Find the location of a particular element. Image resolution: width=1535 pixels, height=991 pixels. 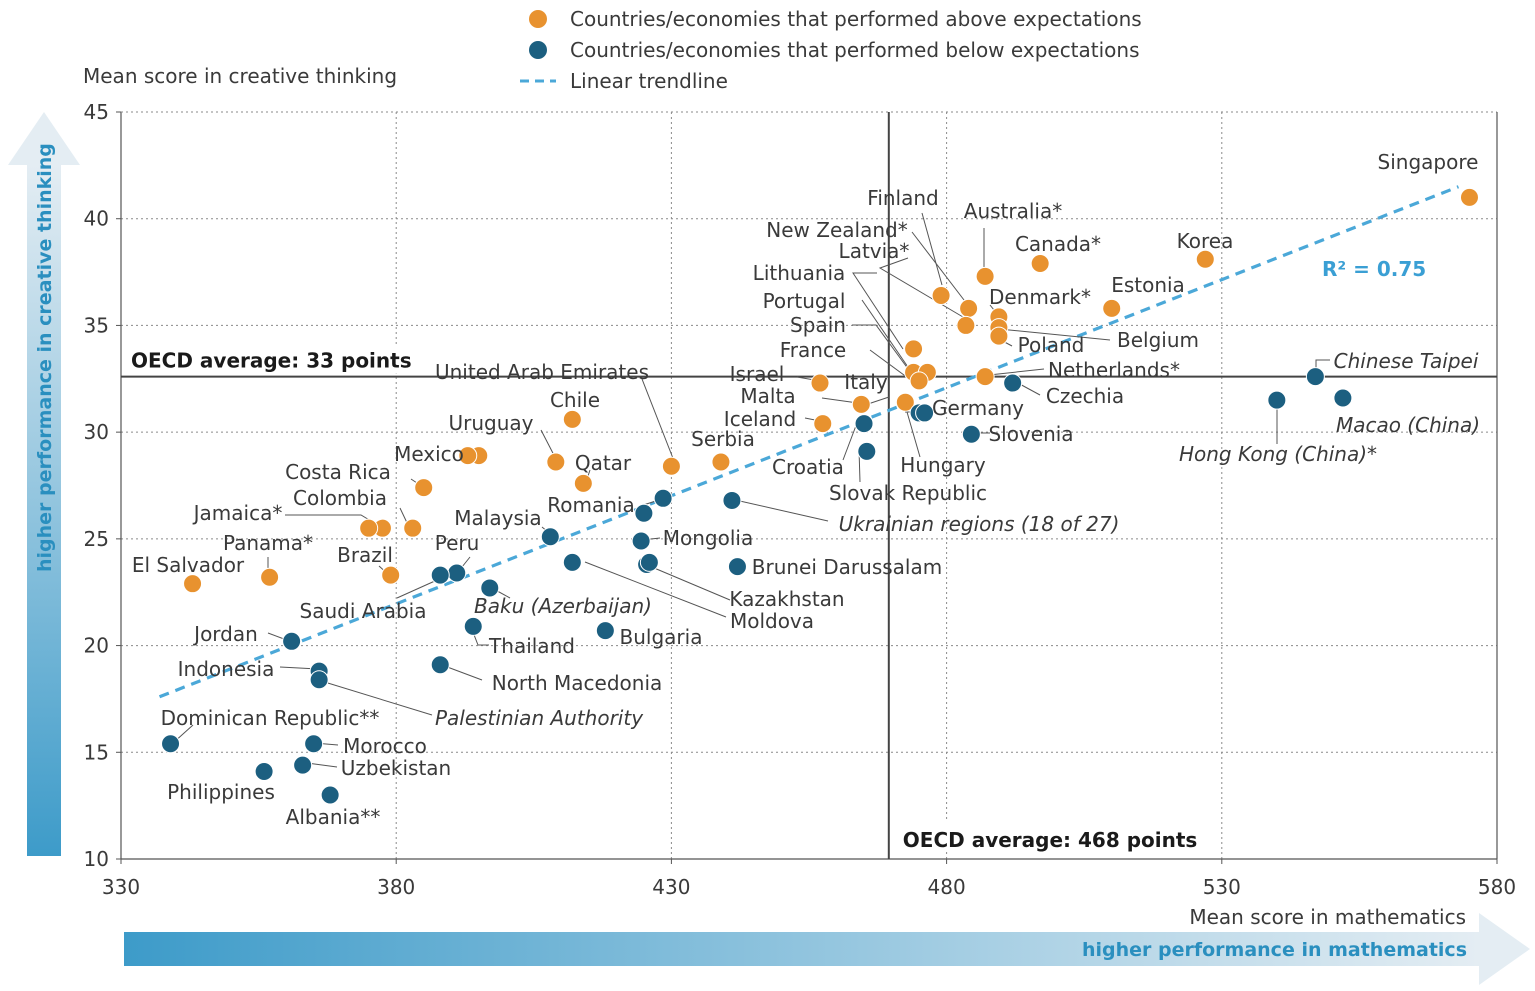

point-label: Mongolia is located at coordinates (708, 538).